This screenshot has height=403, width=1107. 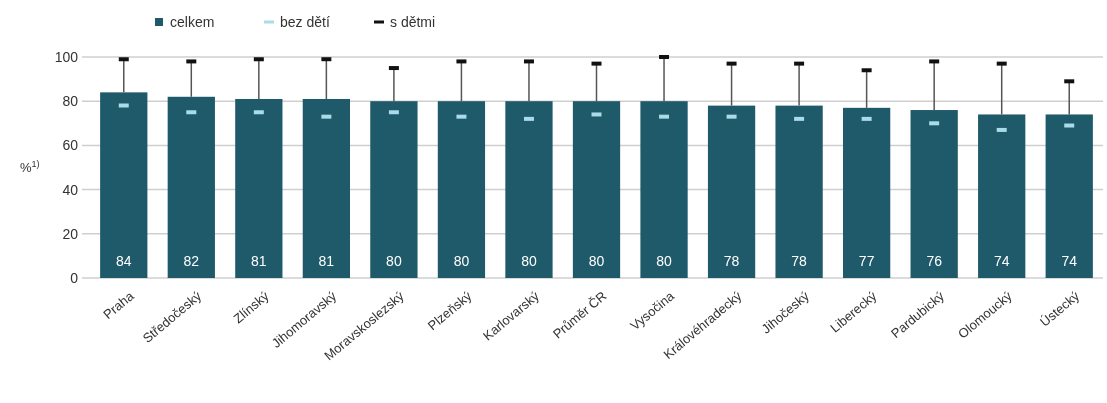 What do you see at coordinates (192, 21) in the screenshot?
I see `legend-label: celkem` at bounding box center [192, 21].